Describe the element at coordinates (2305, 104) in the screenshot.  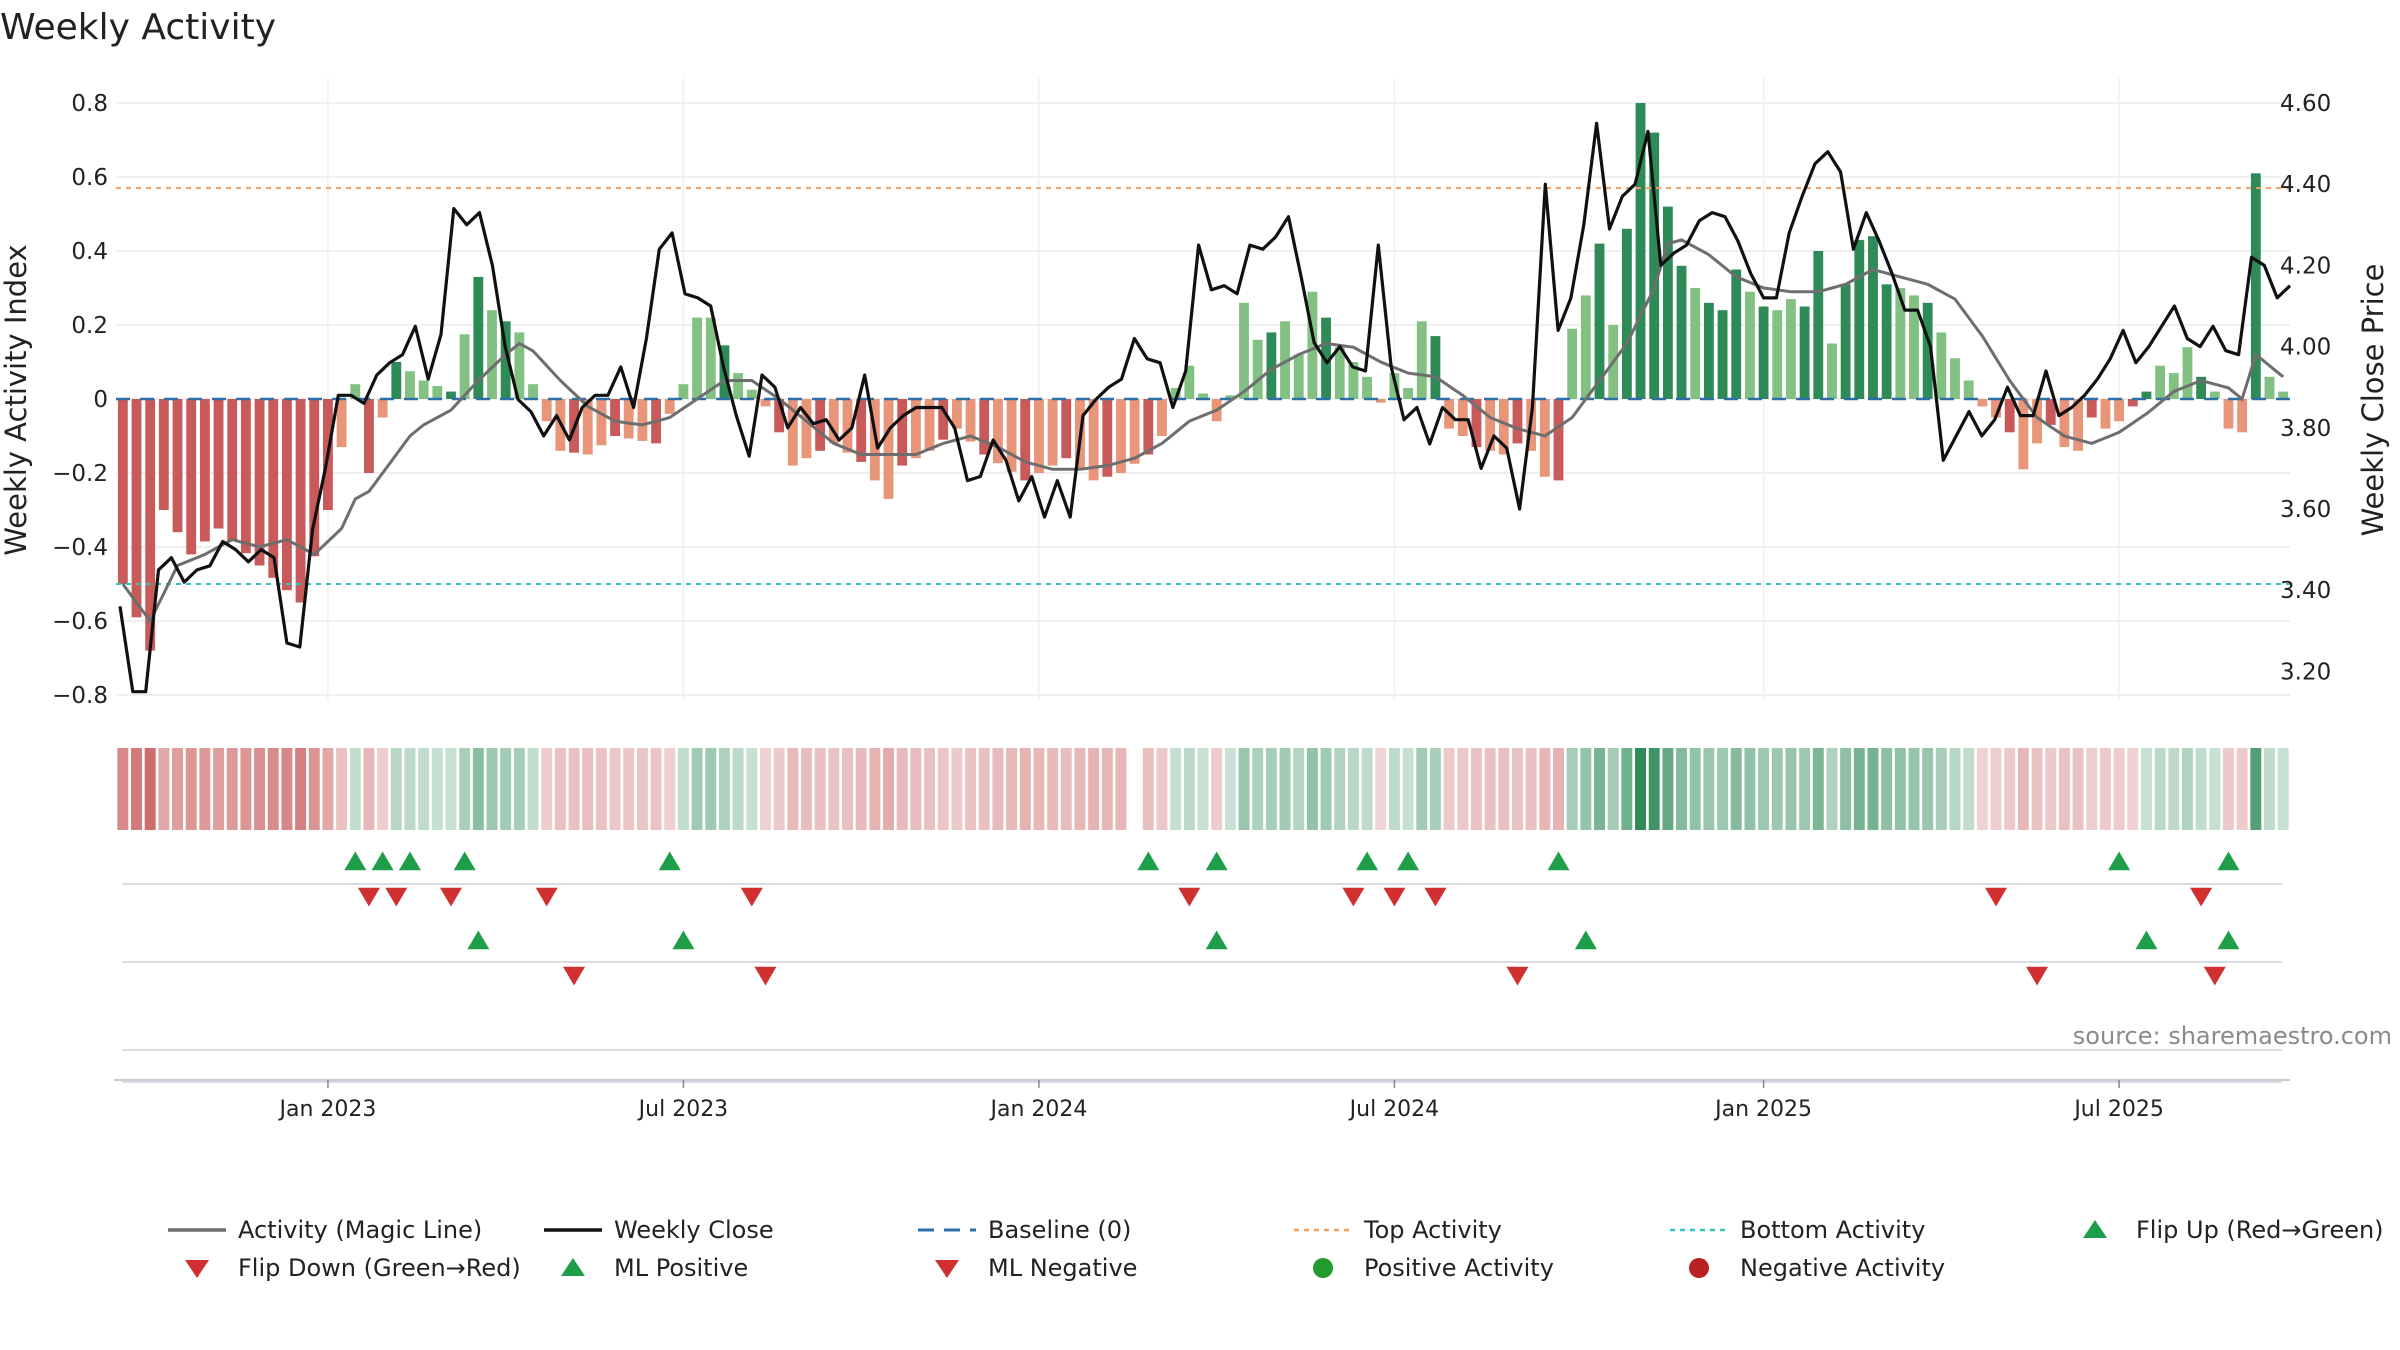
I see `right-tick-label: 4.60` at that location.